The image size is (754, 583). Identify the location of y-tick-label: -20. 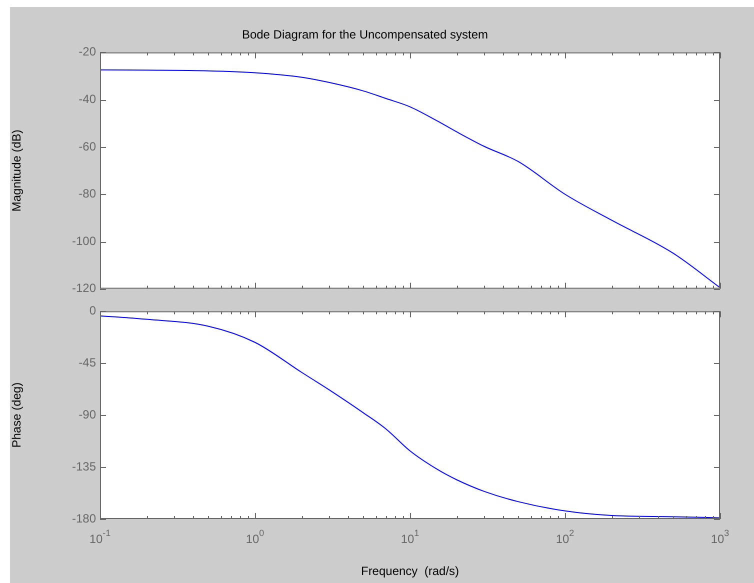
(87, 51).